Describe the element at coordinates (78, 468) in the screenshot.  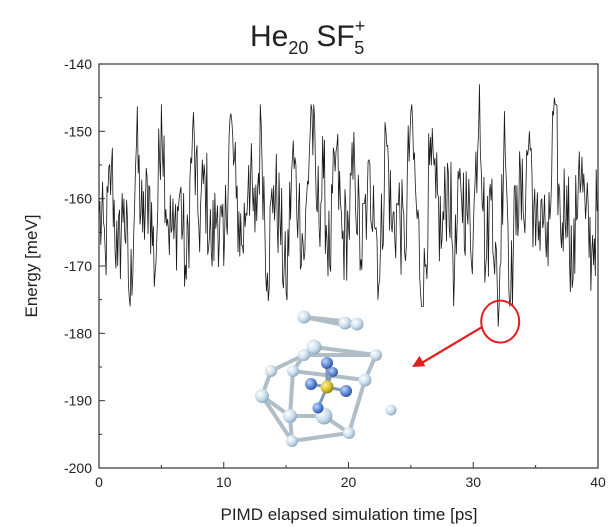
I see `y-tick-label: -200` at that location.